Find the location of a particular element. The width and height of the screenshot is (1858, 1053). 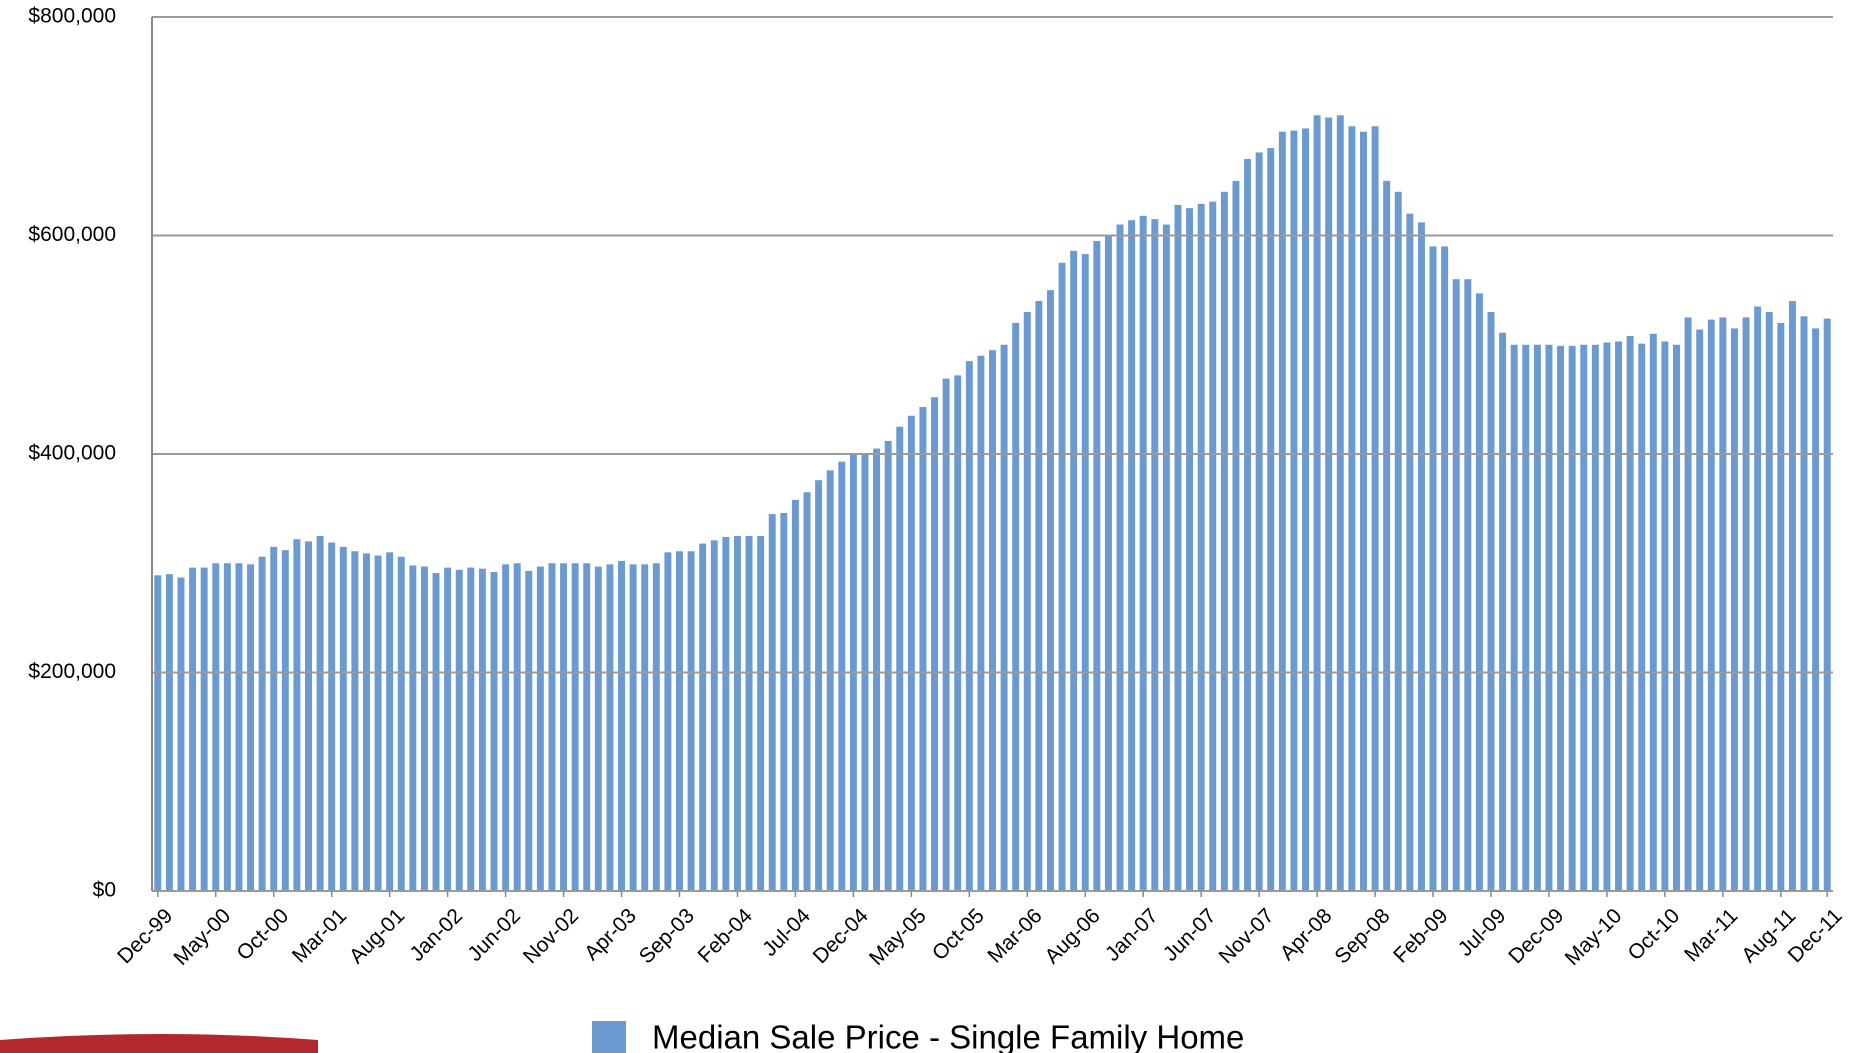

x-tick-label: Oct-10 is located at coordinates (1654, 934).